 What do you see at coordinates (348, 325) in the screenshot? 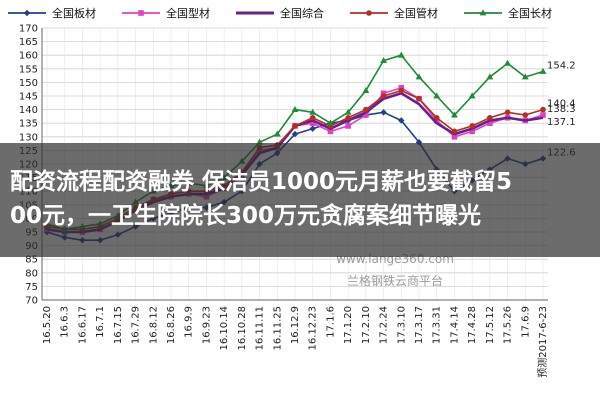
I see `x-tick-label: 17.1.20` at bounding box center [348, 325].